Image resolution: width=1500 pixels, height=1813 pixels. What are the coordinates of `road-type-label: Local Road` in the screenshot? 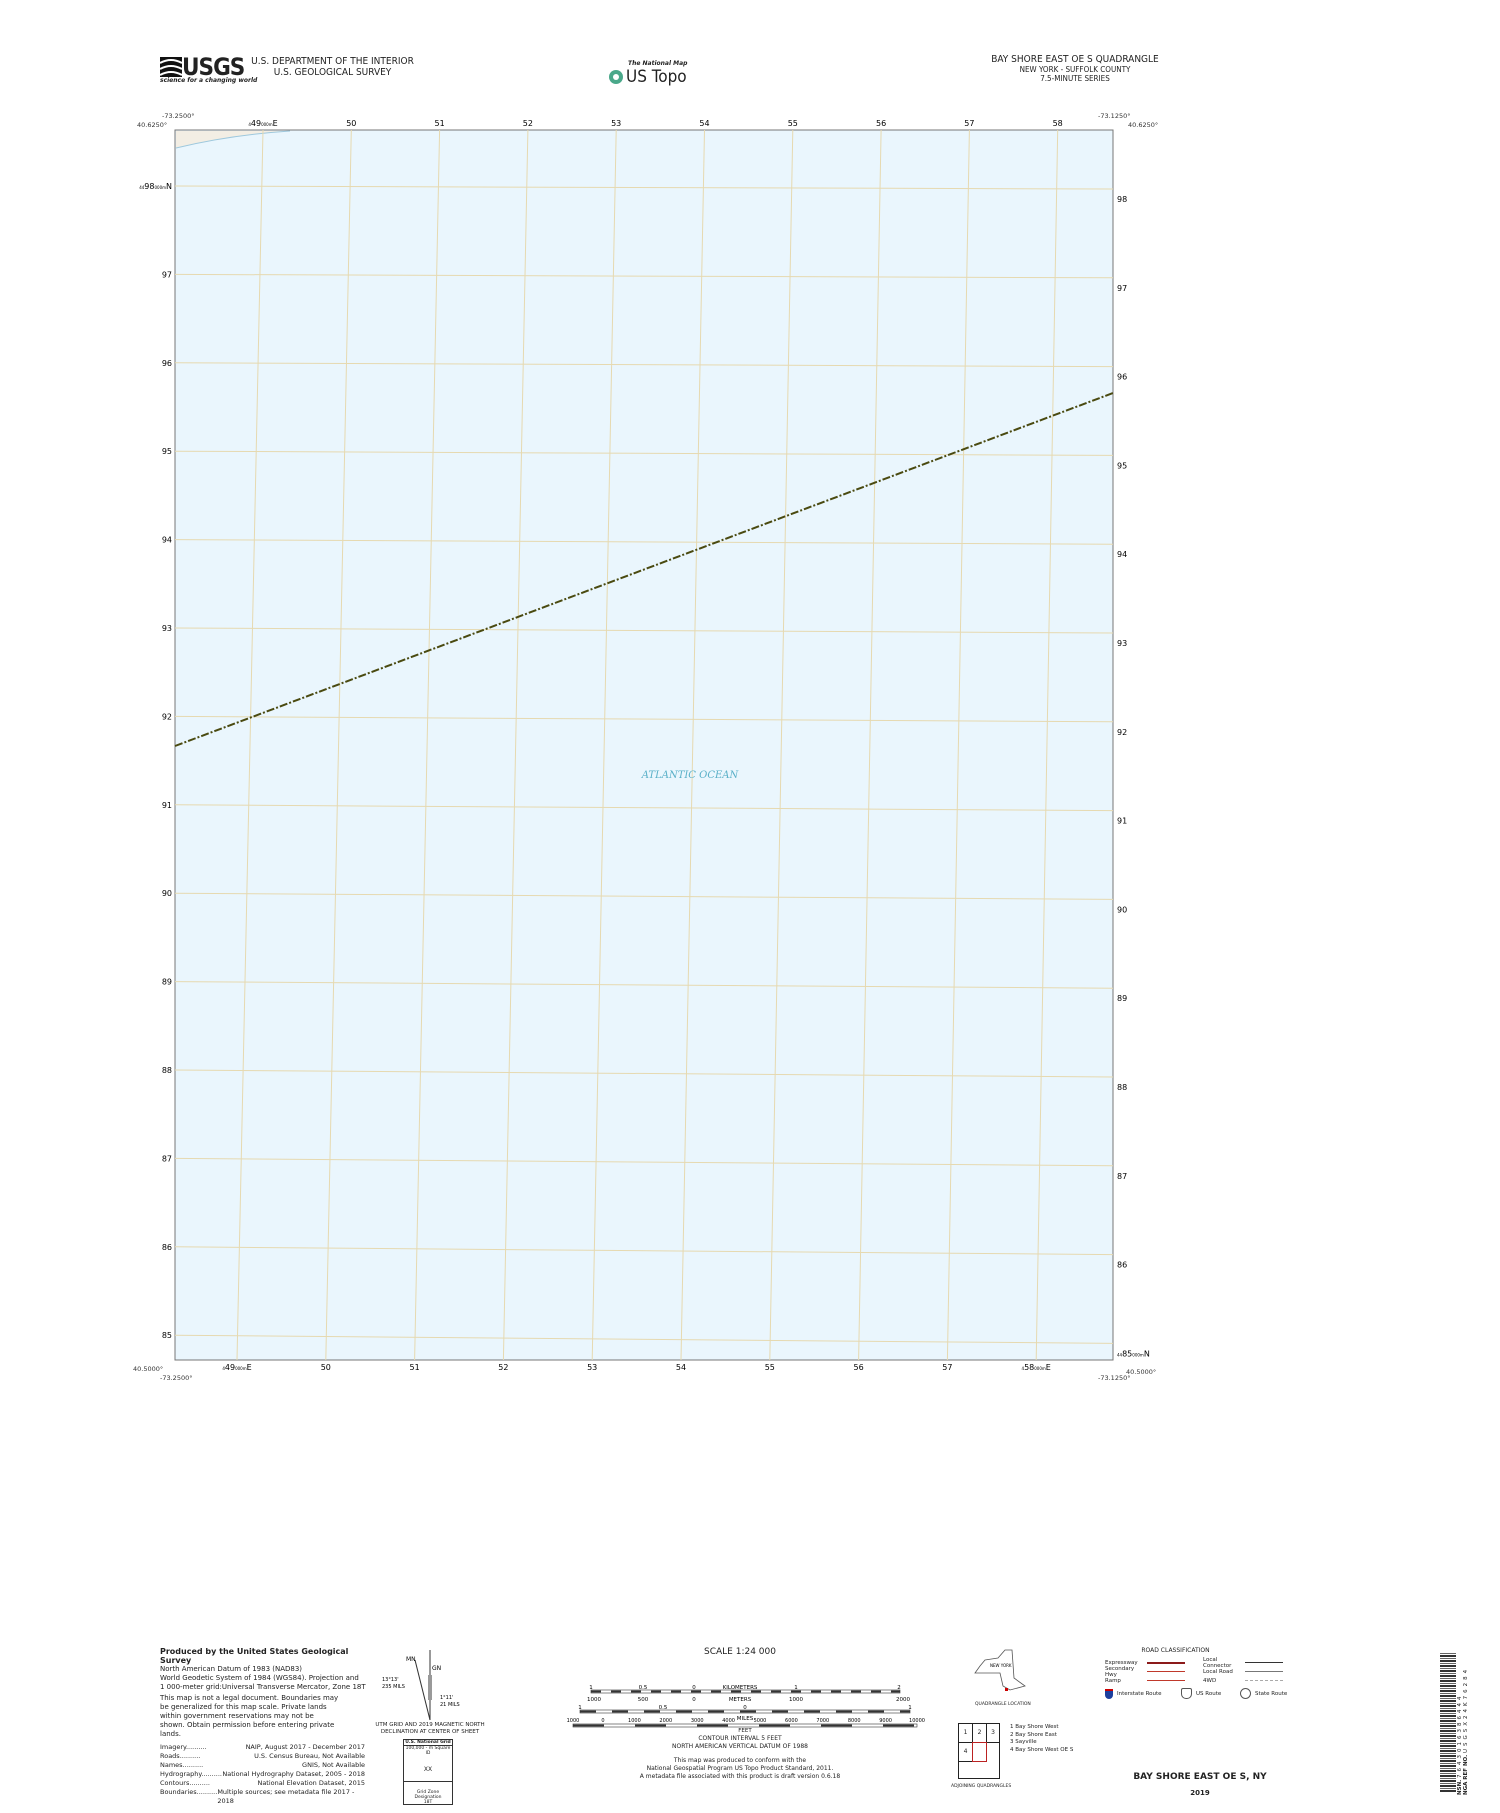 It's located at (1218, 1671).